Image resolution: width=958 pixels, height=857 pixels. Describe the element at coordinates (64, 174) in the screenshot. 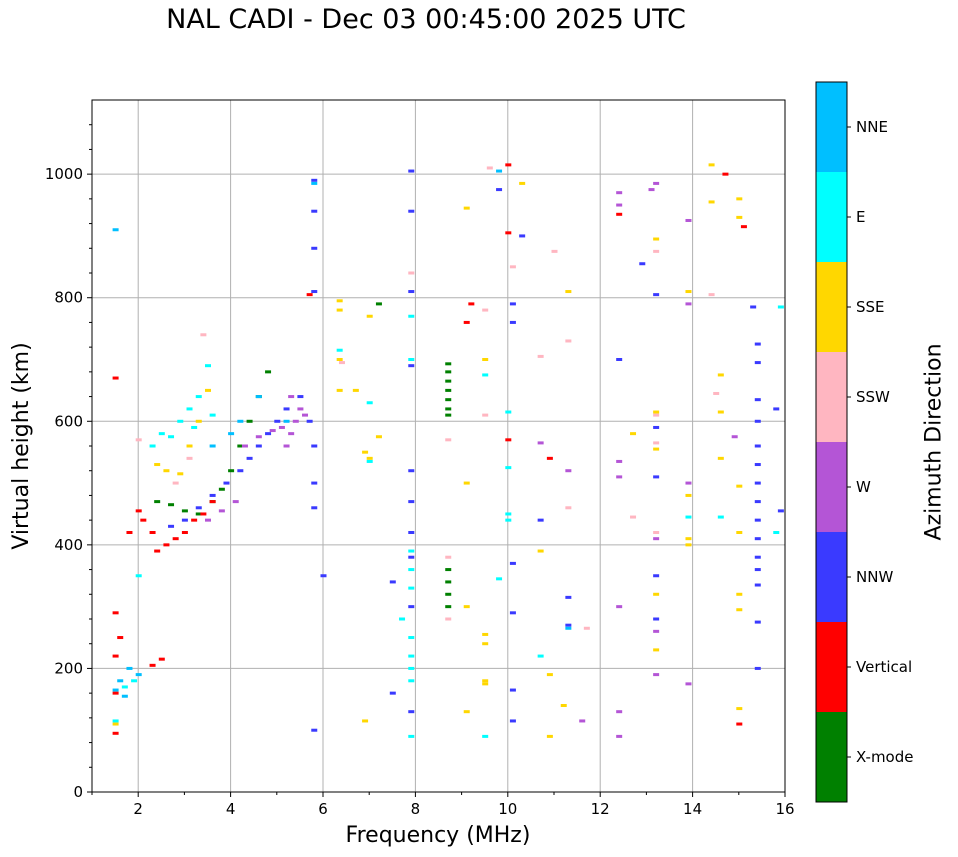

I see `y-tick-label: 1000` at that location.